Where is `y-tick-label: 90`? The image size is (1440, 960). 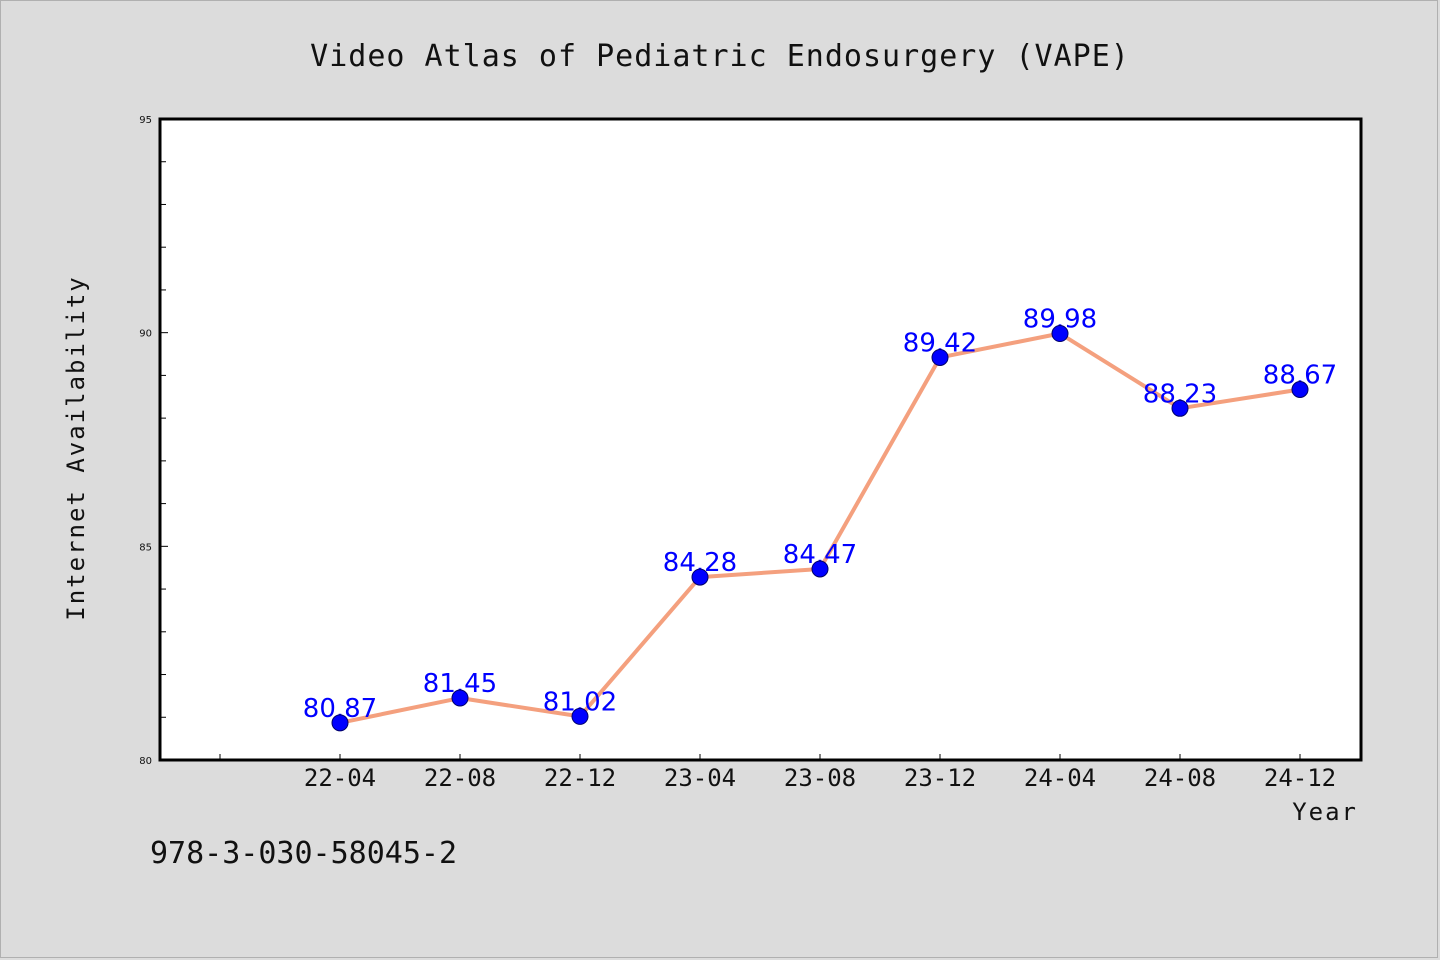
y-tick-label: 90 is located at coordinates (145, 334).